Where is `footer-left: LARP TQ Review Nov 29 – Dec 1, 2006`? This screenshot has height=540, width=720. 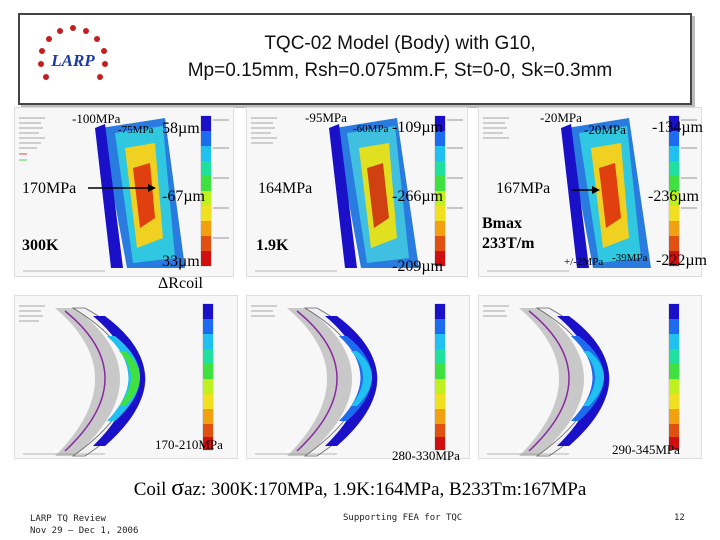
footer-left: LARP TQ Review Nov 29 – Dec 1, 2006 is located at coordinates (84, 525).